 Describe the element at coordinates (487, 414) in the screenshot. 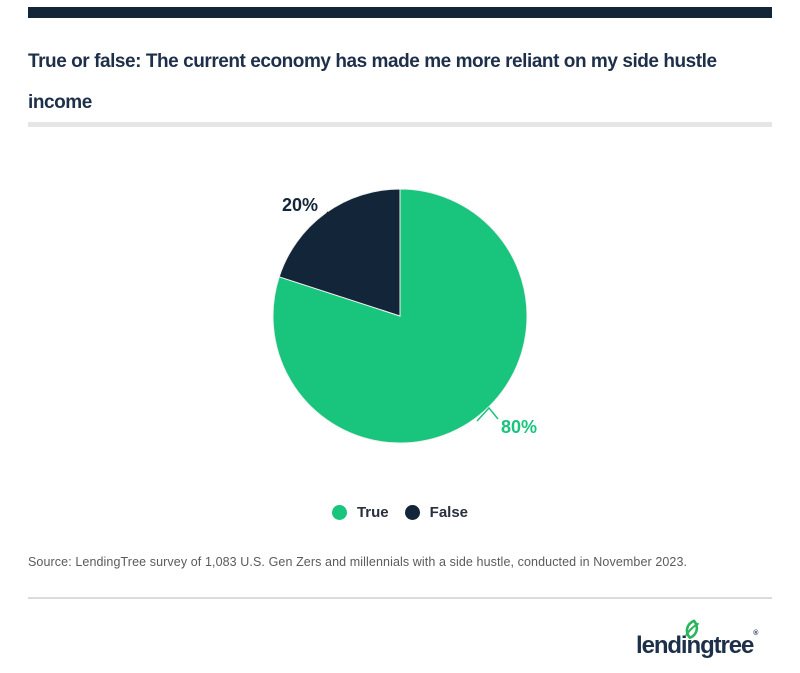

I see `leader-line-true` at that location.